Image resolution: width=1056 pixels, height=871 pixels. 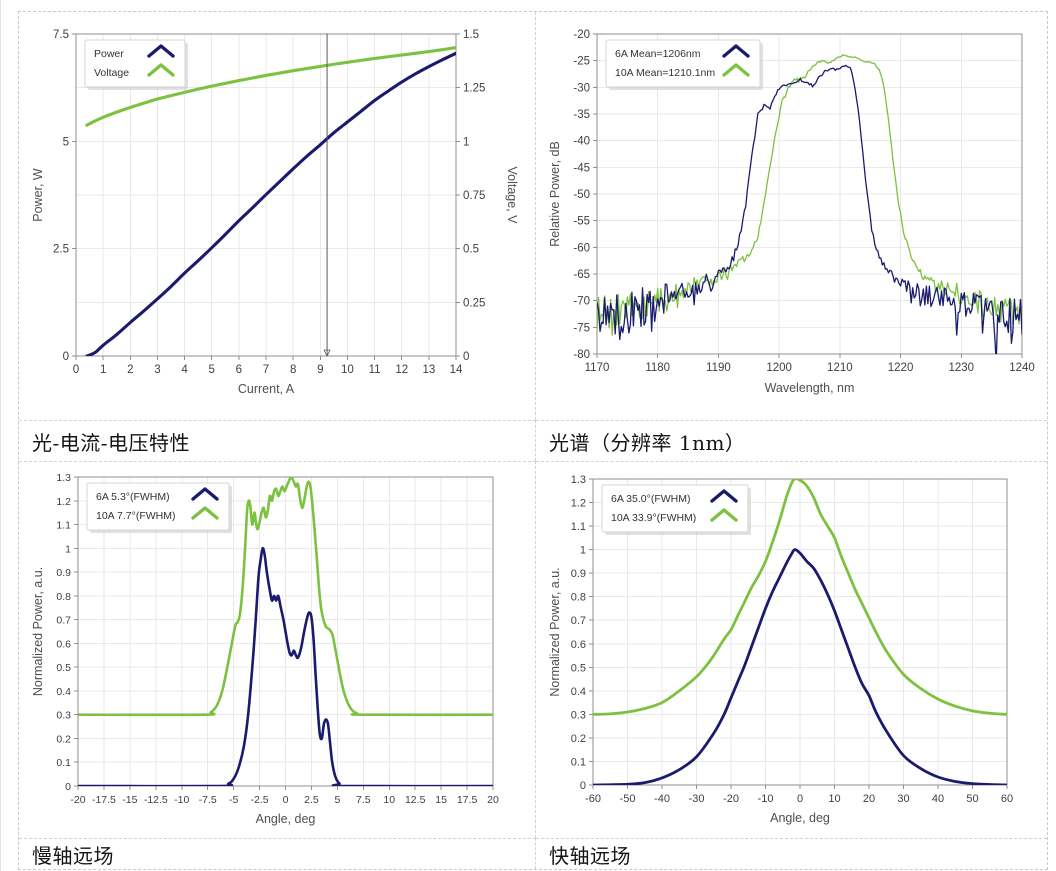 What do you see at coordinates (63, 478) in the screenshot?
I see `svg-text: 1.3` at bounding box center [63, 478].